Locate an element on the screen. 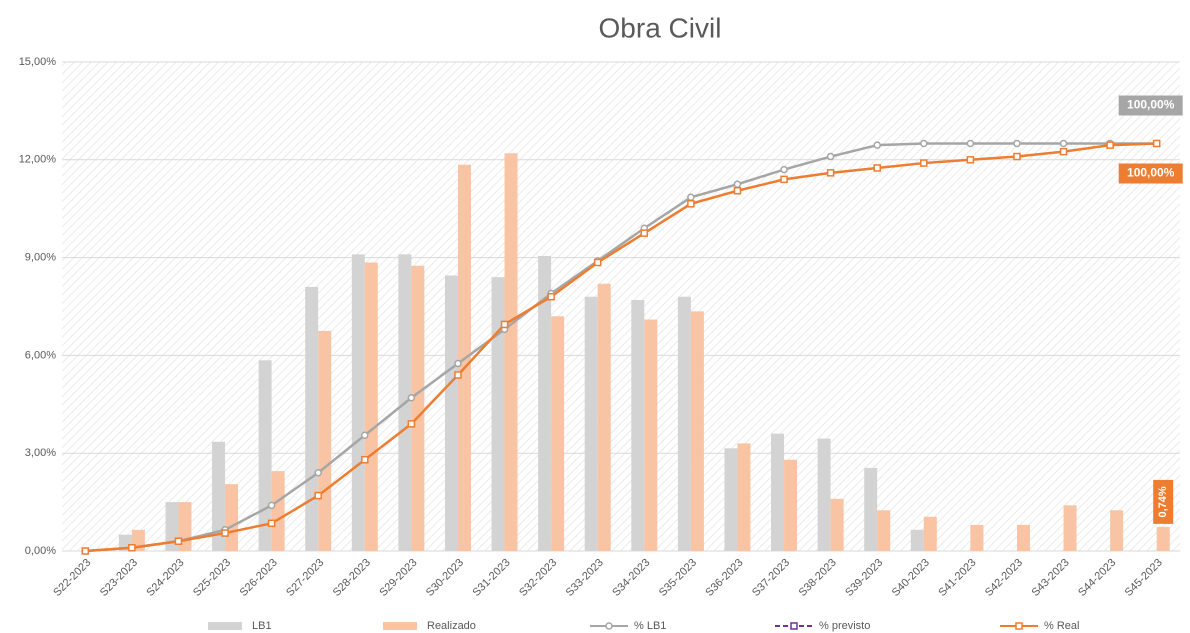  x-tick-label: S40-2023 is located at coordinates (911, 578).